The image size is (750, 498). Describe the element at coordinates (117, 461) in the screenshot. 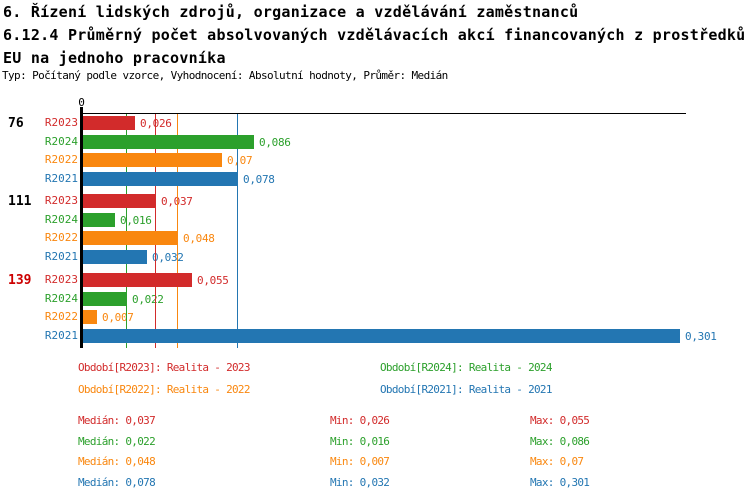

I see `stat-median-r2022: Medián: 0,048` at that location.